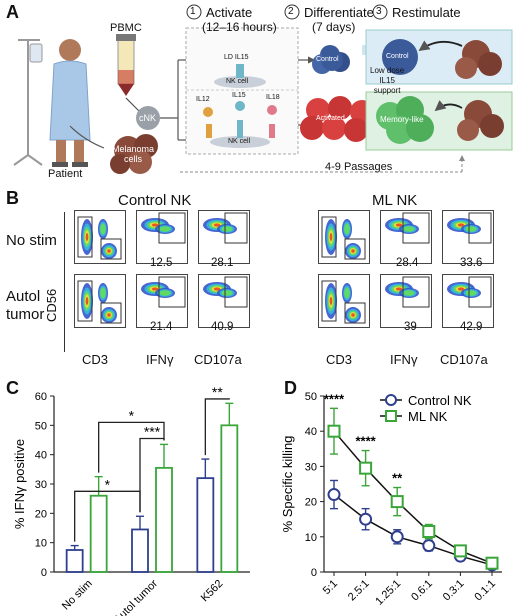 This screenshot has width=520, height=616. I want to click on sig-nostim-autol-control-label: *, so click(108, 484).